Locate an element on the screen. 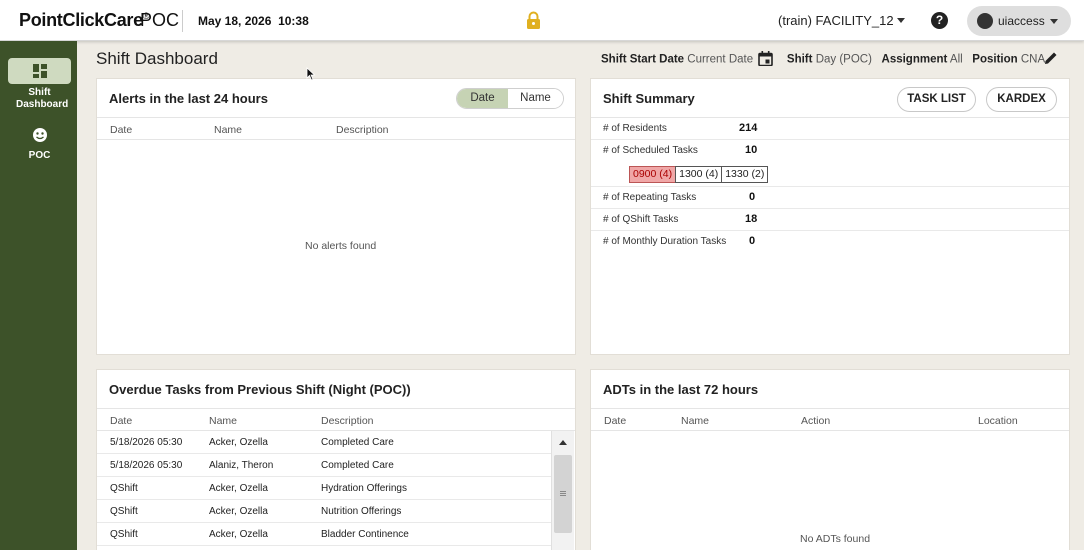 The height and width of the screenshot is (550, 1084). summary-label: # of Residents is located at coordinates (635, 128).